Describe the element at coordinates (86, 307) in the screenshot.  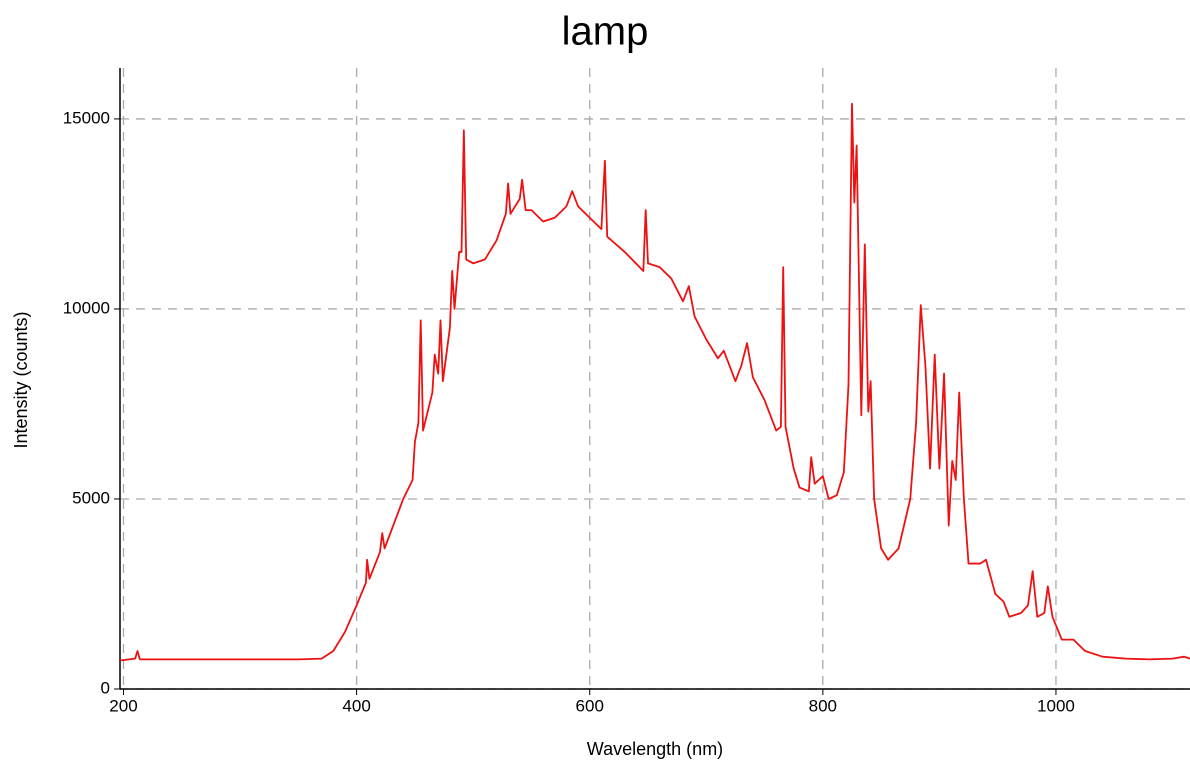
I see `y-tick-label: 10000` at that location.